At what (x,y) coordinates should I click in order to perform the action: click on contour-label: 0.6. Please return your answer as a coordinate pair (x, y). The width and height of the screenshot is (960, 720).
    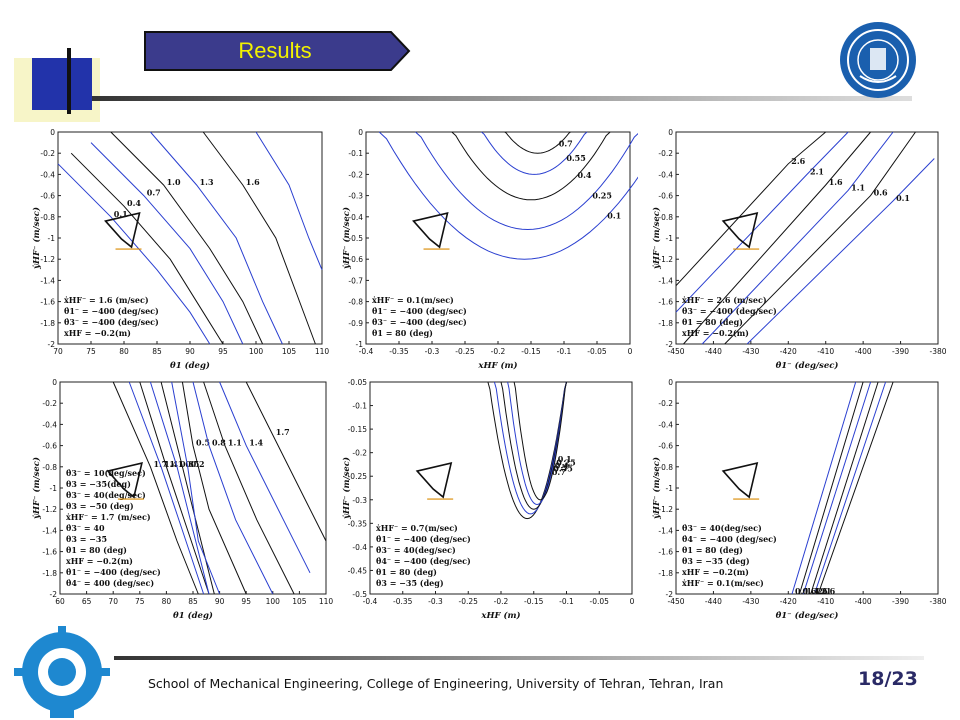
    Looking at the image, I should click on (810, 591).